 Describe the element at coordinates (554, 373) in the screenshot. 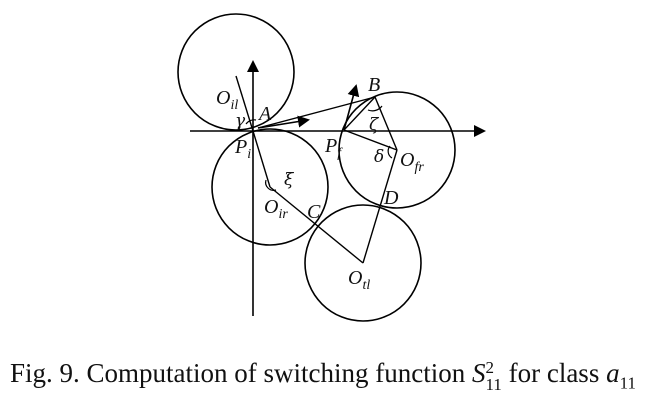

I see `caption-middle: for class` at that location.